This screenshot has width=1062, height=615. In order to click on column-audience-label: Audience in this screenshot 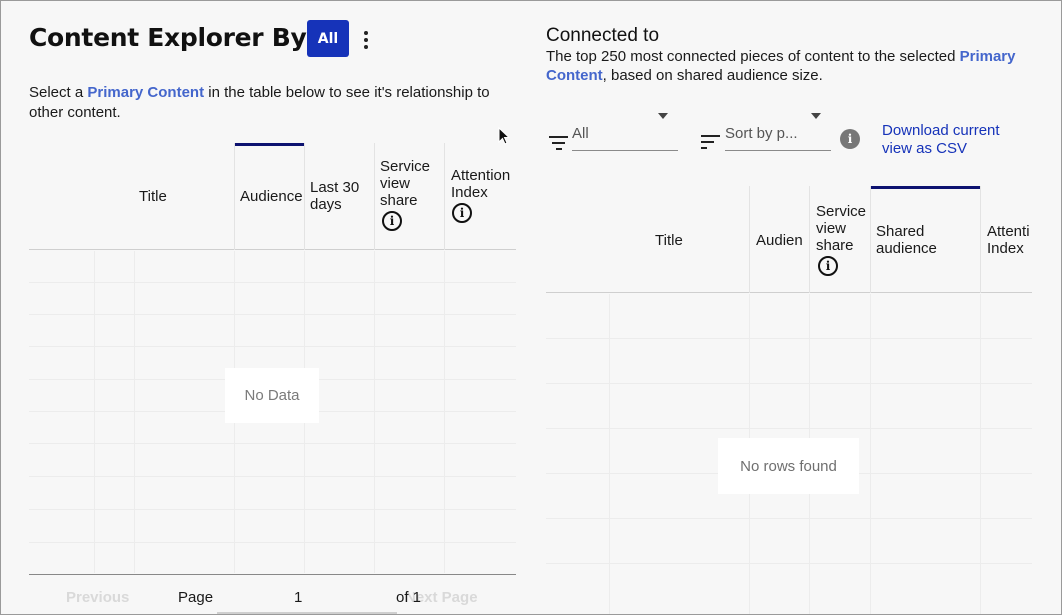, I will do `click(271, 196)`.